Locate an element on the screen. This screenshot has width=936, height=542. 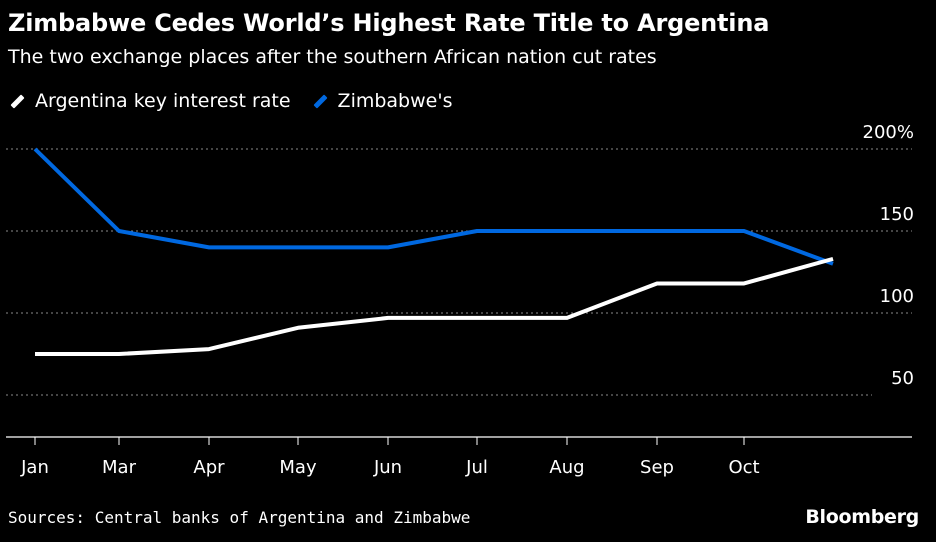
y-tick-label-50: 50 is located at coordinates (902, 378).